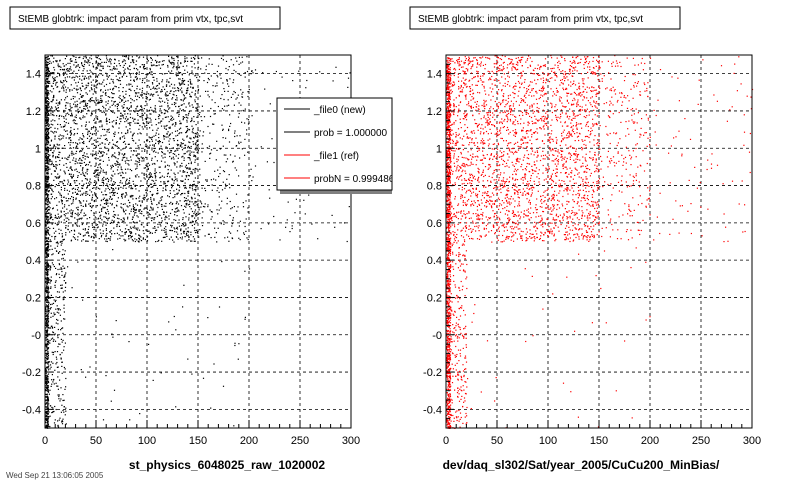 The image size is (800, 480). I want to click on legend-entry-label: _file1 (ref), so click(336, 156).